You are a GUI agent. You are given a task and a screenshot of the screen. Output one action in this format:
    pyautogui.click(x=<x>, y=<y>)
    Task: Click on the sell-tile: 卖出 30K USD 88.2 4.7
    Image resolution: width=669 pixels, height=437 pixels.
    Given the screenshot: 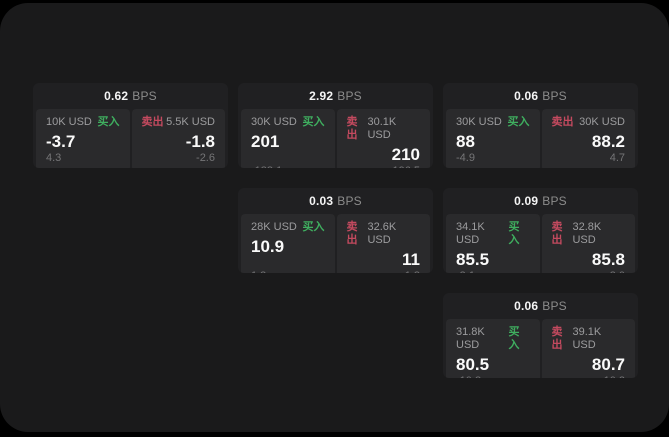 What is the action you would take?
    pyautogui.click(x=588, y=138)
    